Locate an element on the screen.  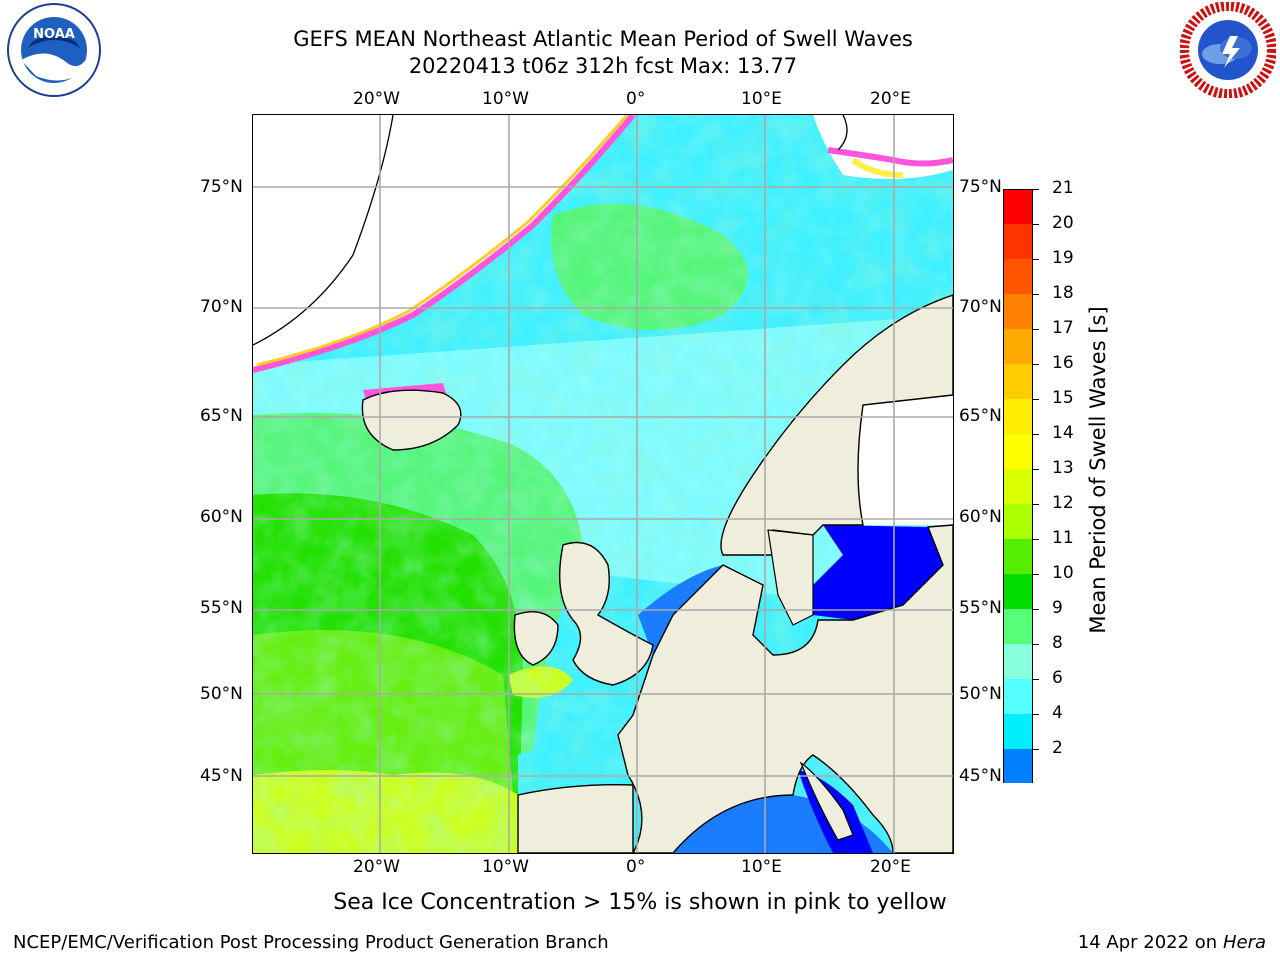
colorbar-tick-label: 8 is located at coordinates (1057, 643).